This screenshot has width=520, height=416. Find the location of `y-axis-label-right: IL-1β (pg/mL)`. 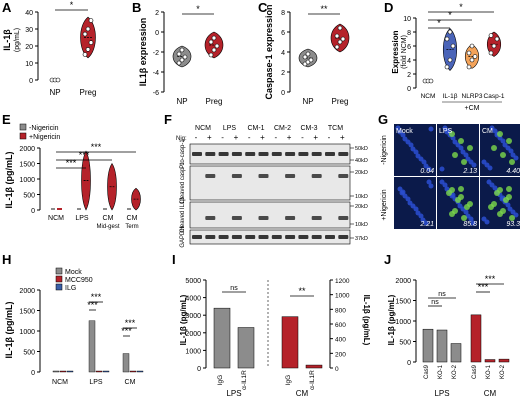

y-axis-label-right: IL-1β (pg/mL) is located at coordinates (366, 320).